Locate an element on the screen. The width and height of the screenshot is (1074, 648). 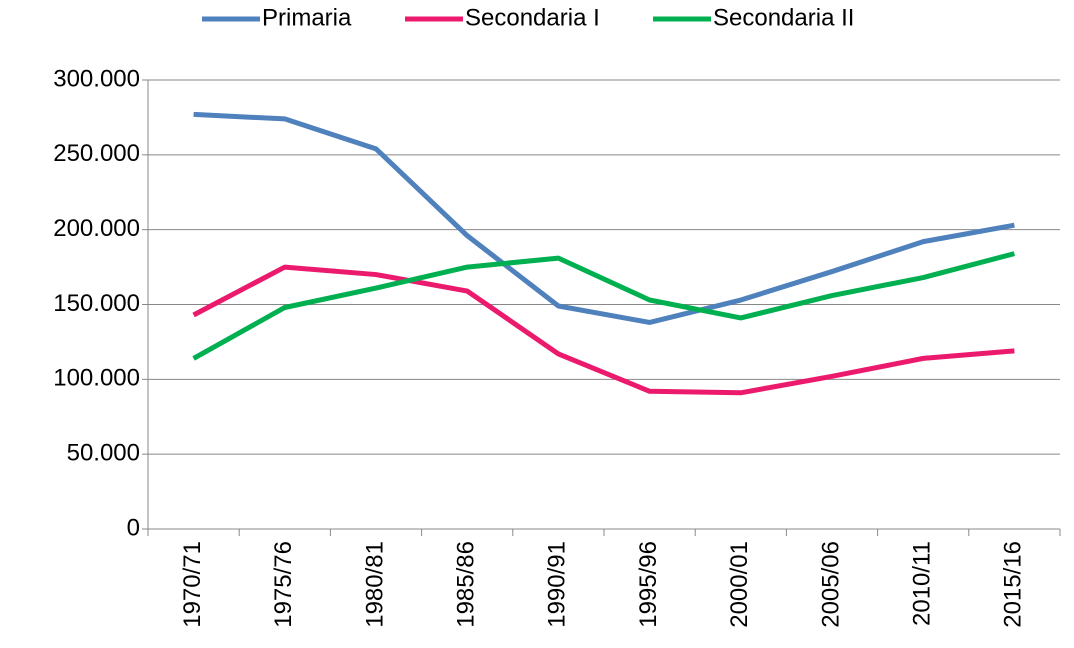
y-tick-label: 250.000 is located at coordinates (96, 153).